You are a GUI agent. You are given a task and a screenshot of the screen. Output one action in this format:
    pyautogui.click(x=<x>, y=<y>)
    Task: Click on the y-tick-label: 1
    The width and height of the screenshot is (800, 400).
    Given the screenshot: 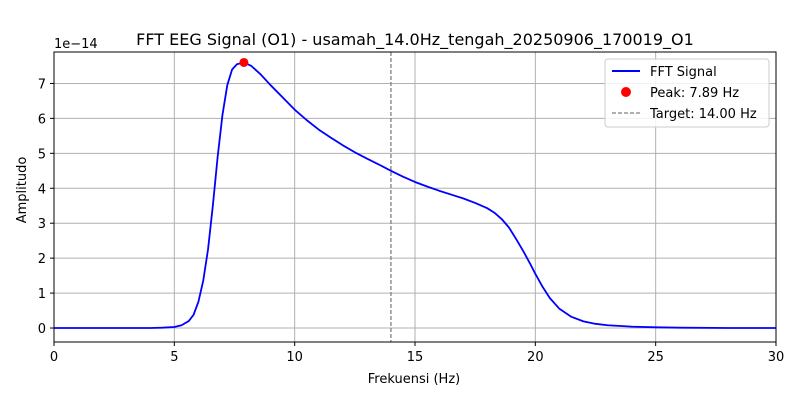 What is the action you would take?
    pyautogui.click(x=42, y=294)
    